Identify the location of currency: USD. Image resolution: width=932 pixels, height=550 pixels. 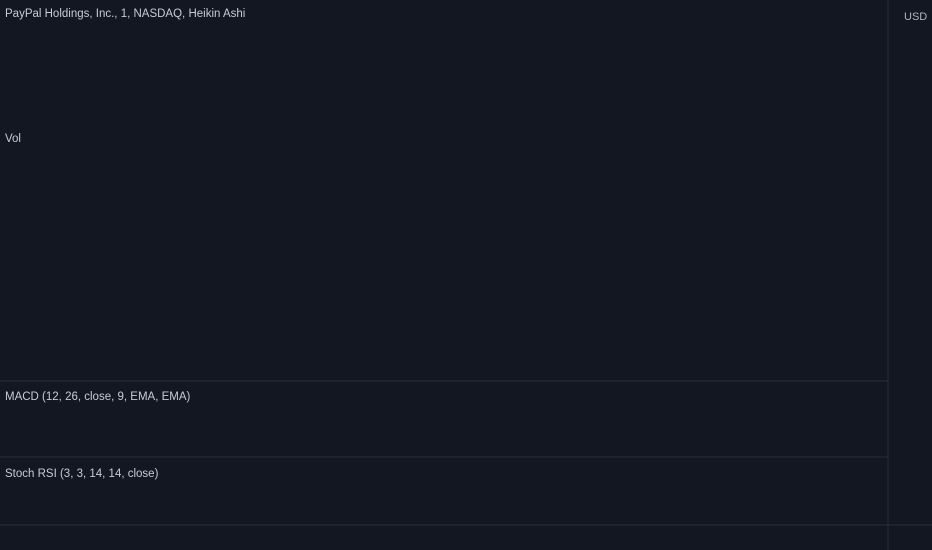
(915, 17).